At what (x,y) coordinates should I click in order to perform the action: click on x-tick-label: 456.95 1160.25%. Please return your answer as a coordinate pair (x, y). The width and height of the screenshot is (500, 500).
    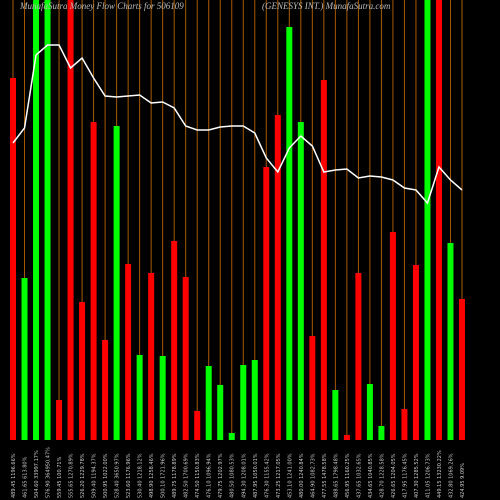
    Looking at the image, I should click on (348, 475).